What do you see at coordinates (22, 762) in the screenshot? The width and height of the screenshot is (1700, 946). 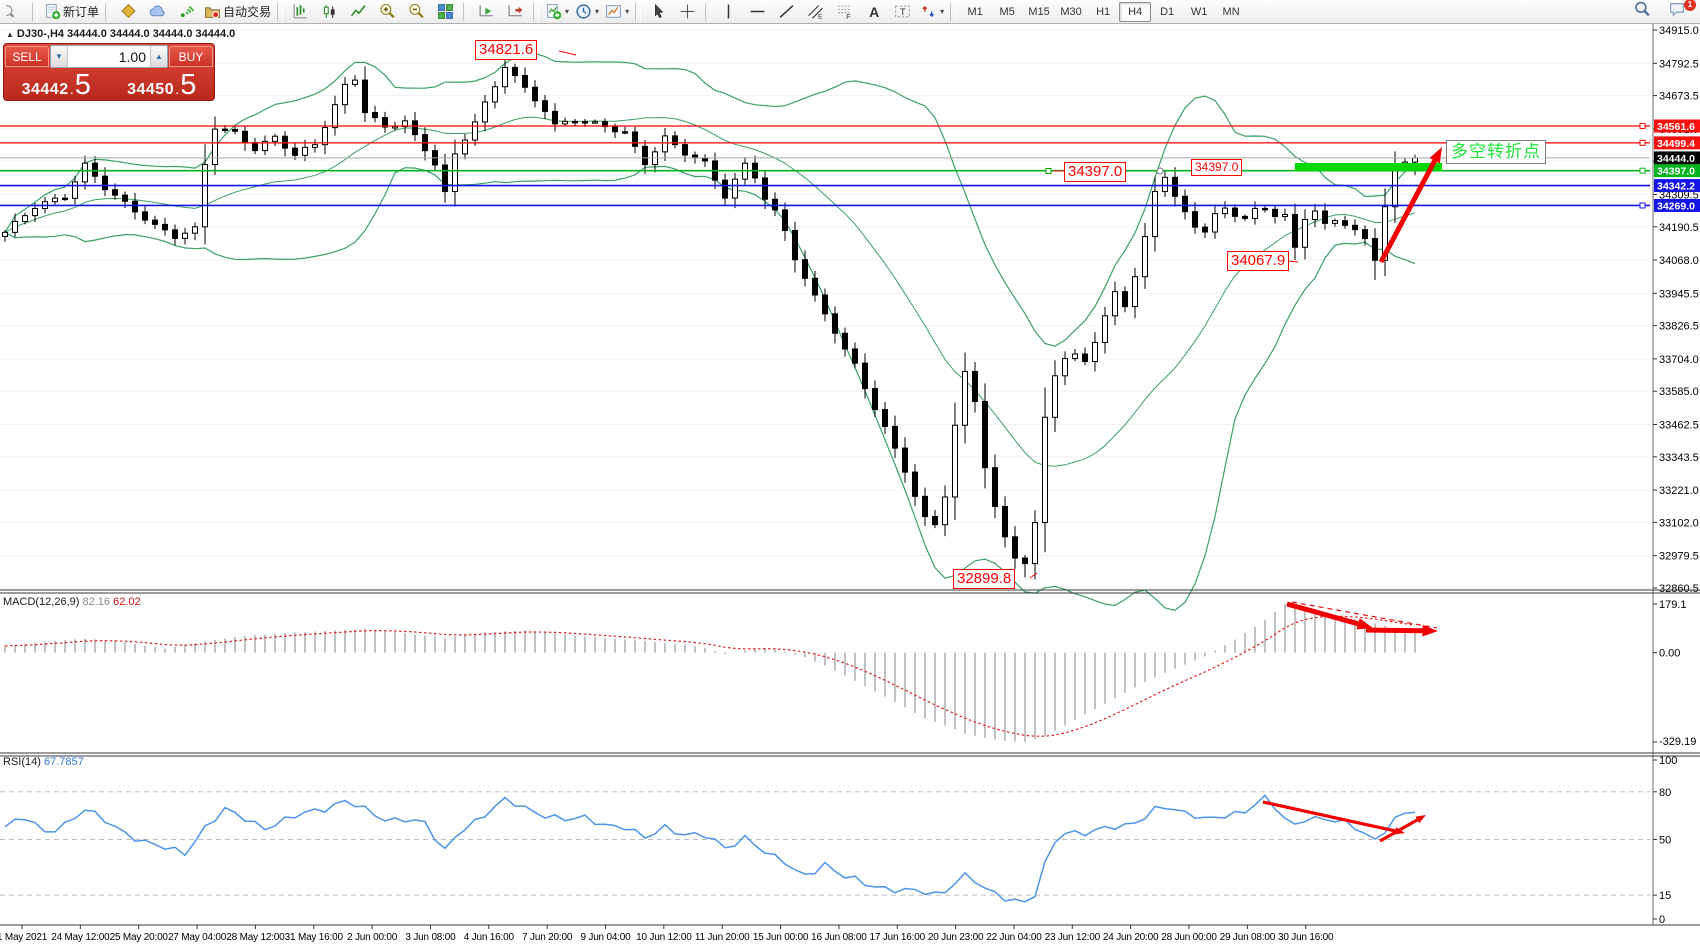 I see `rsi-name: RSI(14)` at bounding box center [22, 762].